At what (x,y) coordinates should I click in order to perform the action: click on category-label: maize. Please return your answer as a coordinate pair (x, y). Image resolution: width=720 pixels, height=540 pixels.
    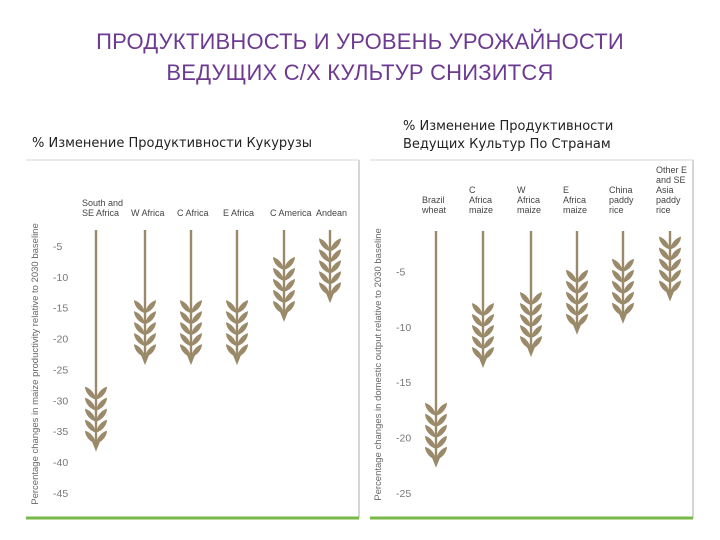
    Looking at the image, I should click on (481, 210).